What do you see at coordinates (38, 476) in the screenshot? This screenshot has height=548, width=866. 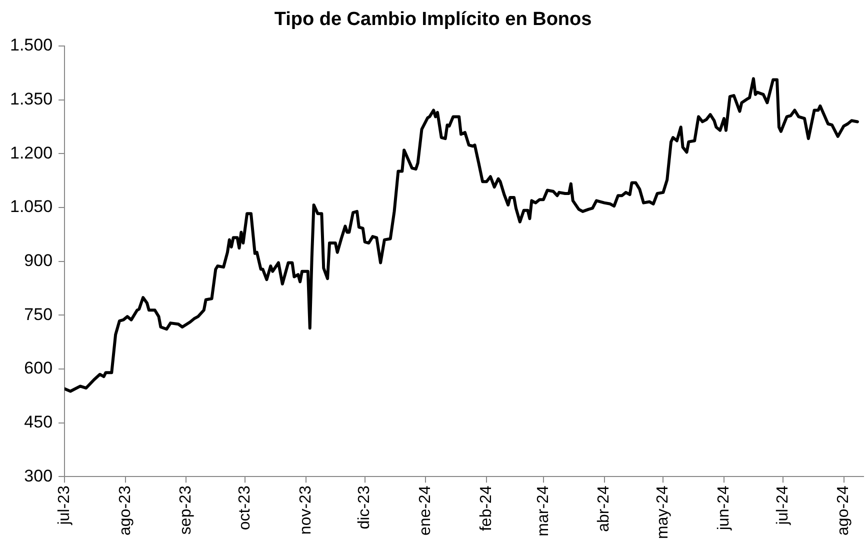 I see `y-tick-label: 300` at bounding box center [38, 476].